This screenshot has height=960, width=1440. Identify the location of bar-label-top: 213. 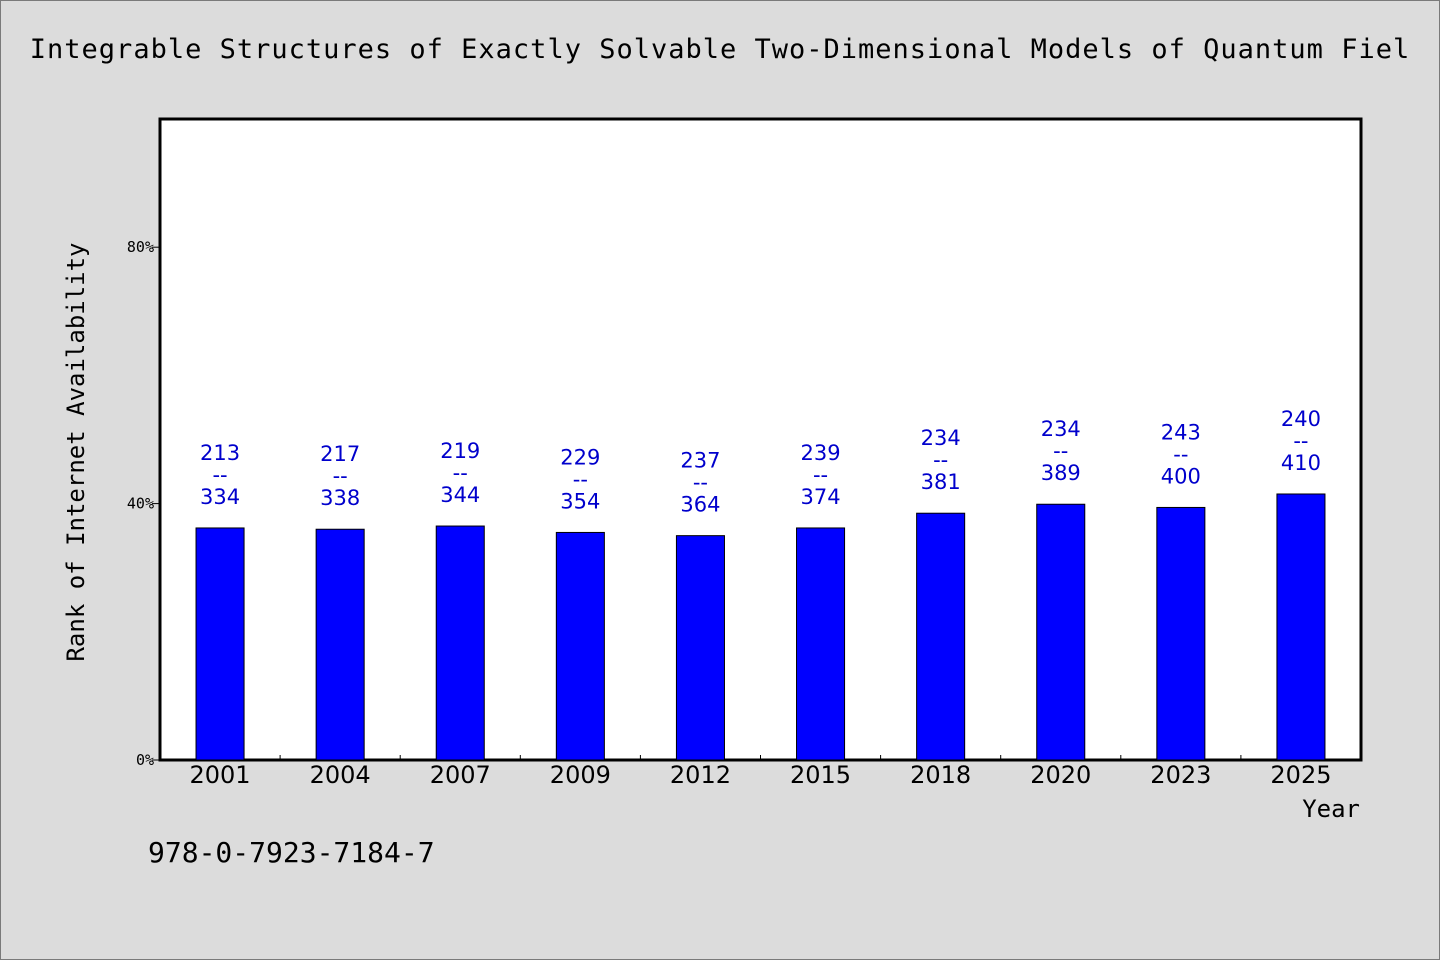
(220, 453).